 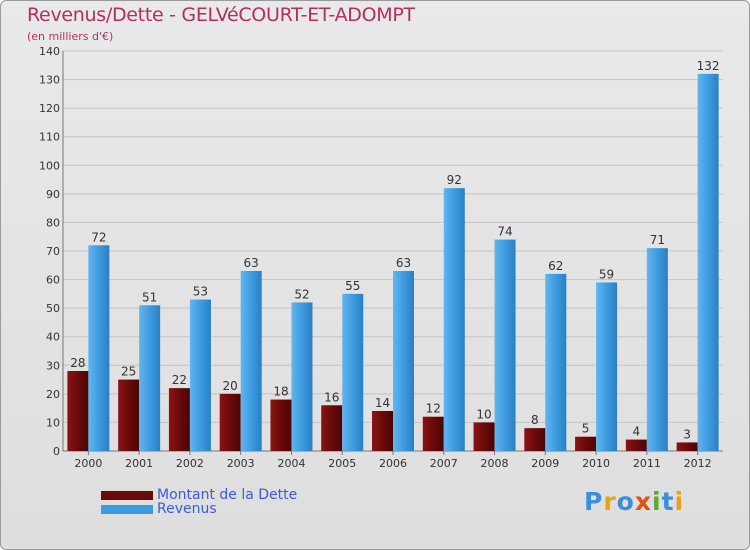 I want to click on x-tick-label: 2009, so click(x=545, y=463).